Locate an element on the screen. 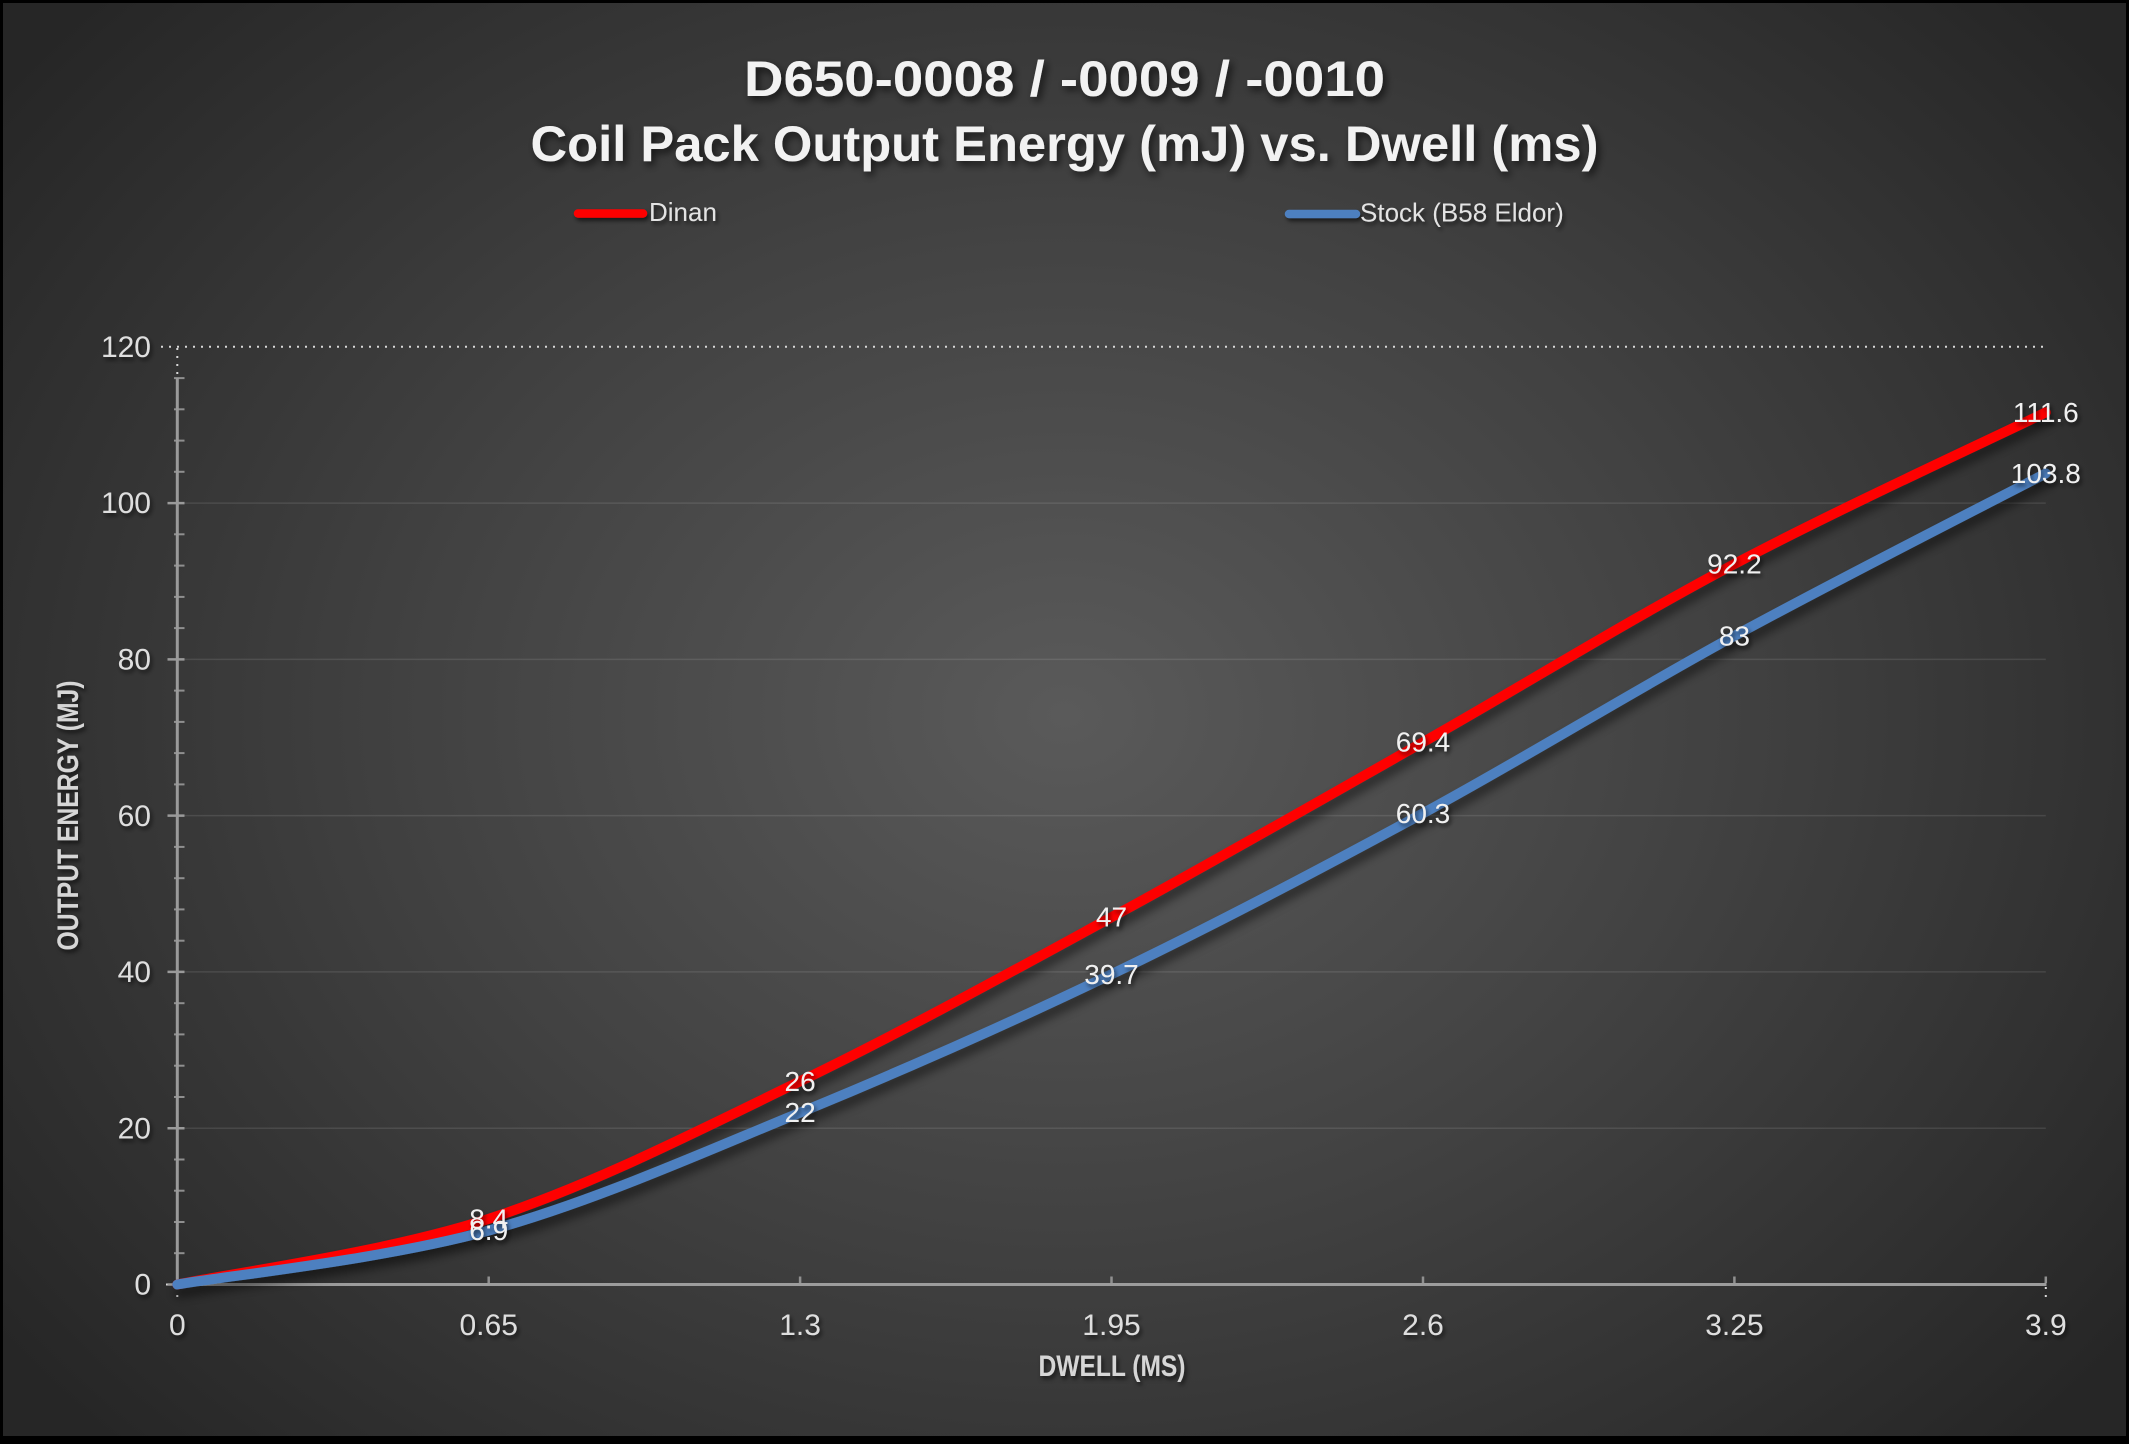  svg-text: 47 is located at coordinates (1111, 917).